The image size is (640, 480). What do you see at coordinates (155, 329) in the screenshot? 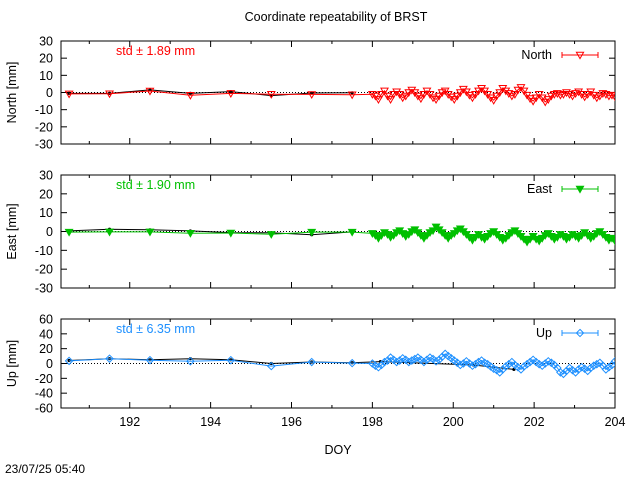
I see `std-annotation: std ± 6.35 mm` at bounding box center [155, 329].